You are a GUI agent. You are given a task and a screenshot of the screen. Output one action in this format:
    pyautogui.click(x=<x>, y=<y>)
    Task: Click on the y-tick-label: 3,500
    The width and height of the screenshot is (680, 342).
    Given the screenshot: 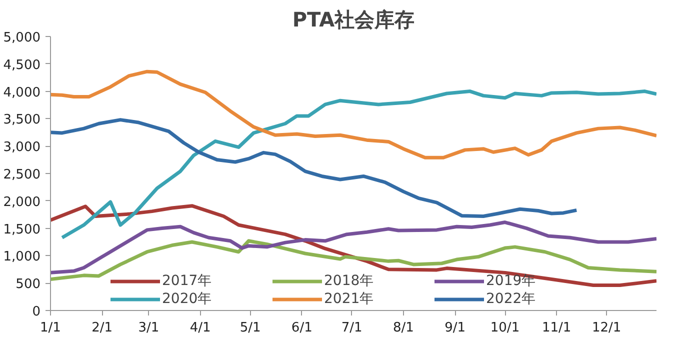 What is the action you would take?
    pyautogui.click(x=21, y=120)
    